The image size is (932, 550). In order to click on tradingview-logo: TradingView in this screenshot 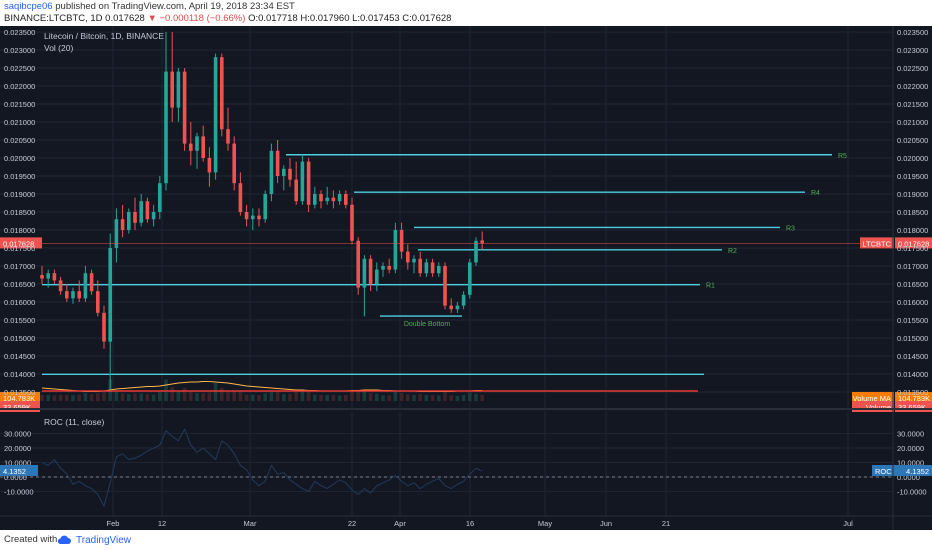, I will do `click(93, 540)`.